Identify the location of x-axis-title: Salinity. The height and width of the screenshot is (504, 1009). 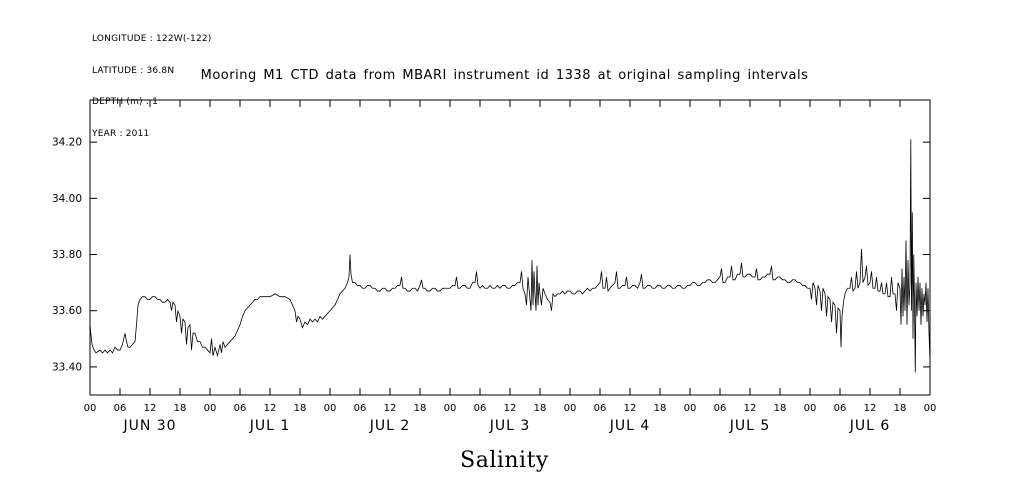
(504, 460).